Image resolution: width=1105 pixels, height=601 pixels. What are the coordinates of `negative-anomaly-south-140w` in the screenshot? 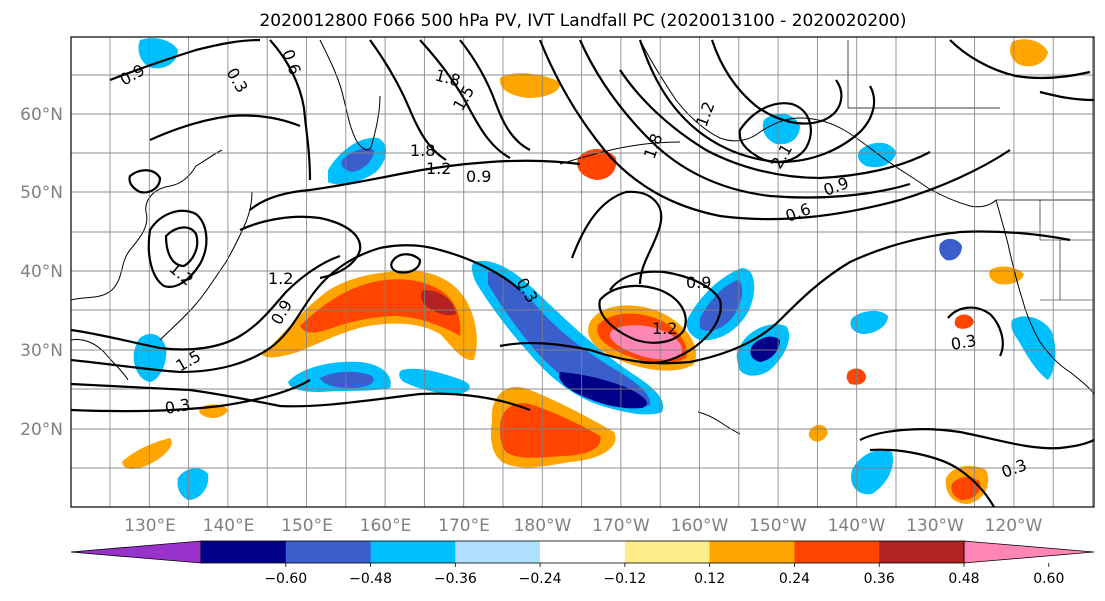 It's located at (872, 472).